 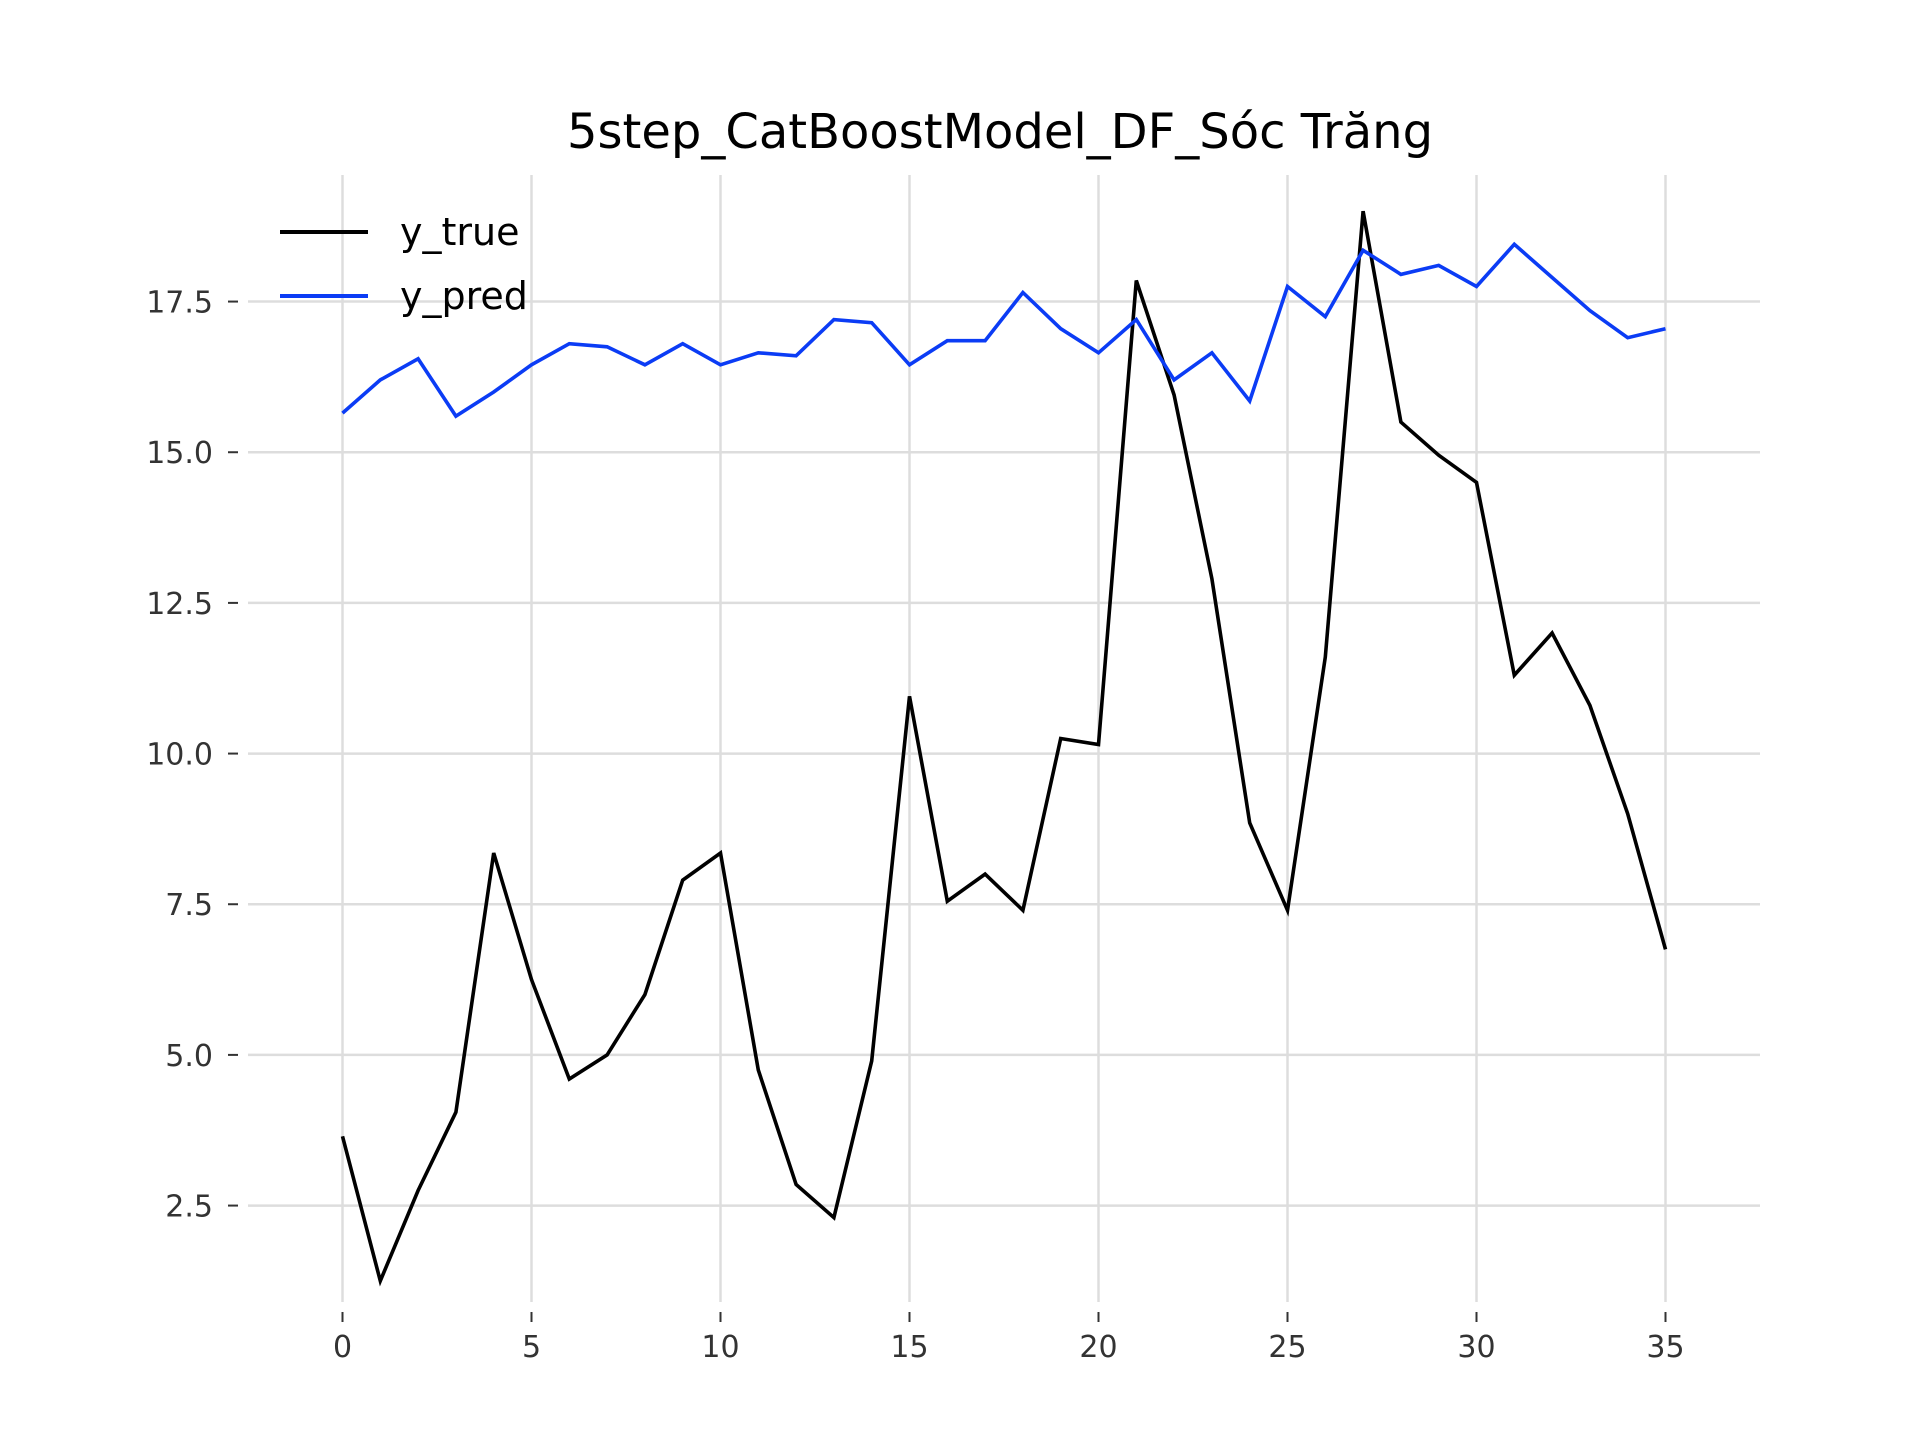 I want to click on x-tick-label: 20, so click(x=1098, y=1347).